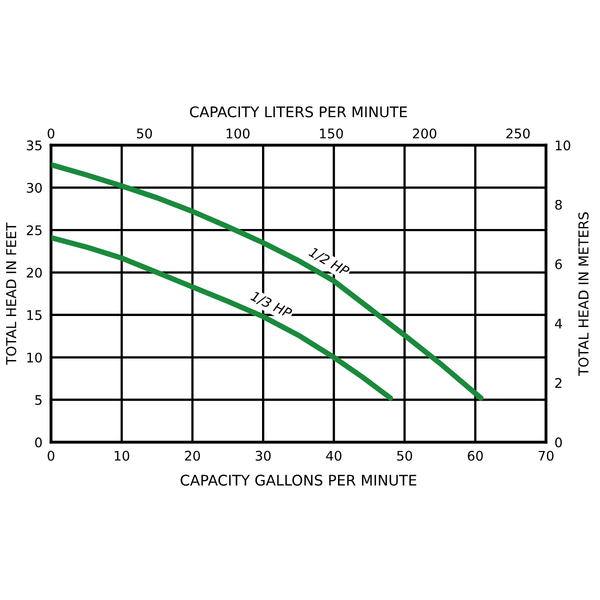 The width and height of the screenshot is (600, 600). Describe the element at coordinates (558, 383) in the screenshot. I see `y2-tick-label: 2` at that location.